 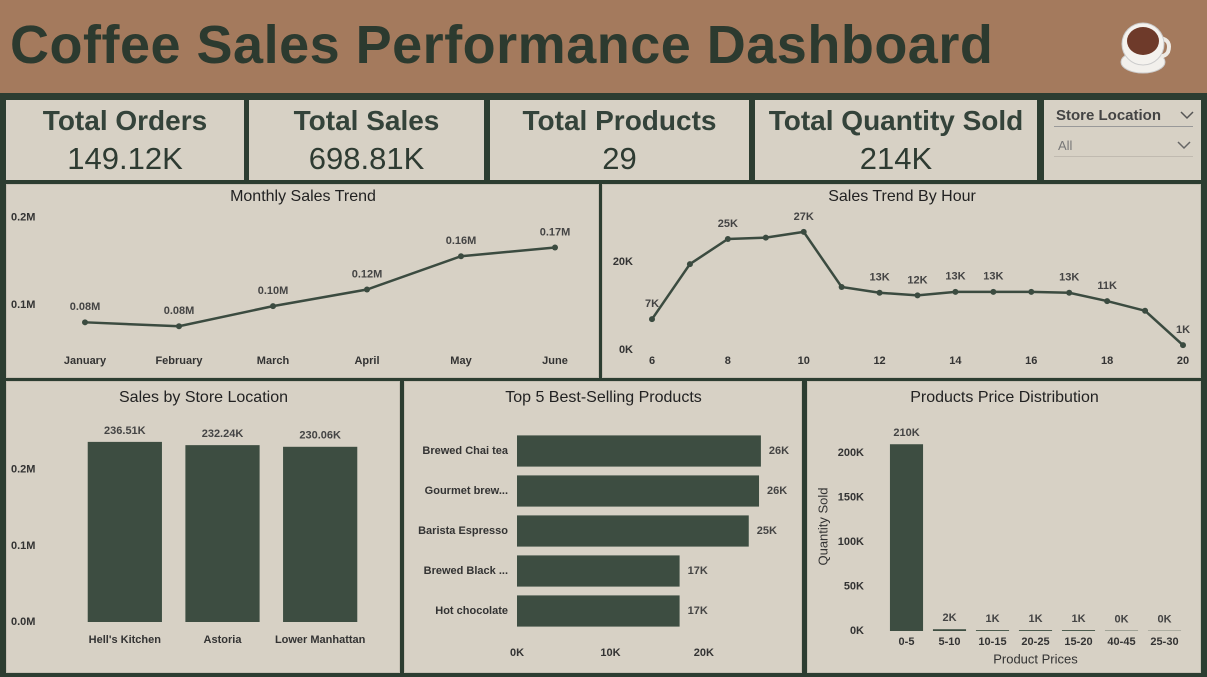 What do you see at coordinates (619, 140) in the screenshot?
I see `kpi-card: Total Products 29` at bounding box center [619, 140].